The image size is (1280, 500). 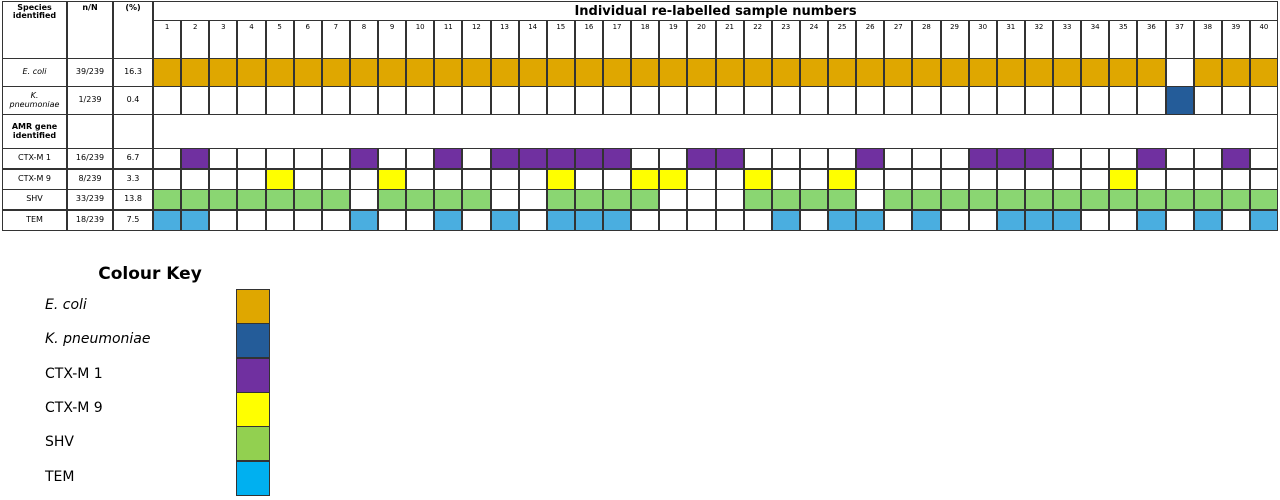 What do you see at coordinates (701, 39) in the screenshot?
I see `sample-number: 20` at bounding box center [701, 39].